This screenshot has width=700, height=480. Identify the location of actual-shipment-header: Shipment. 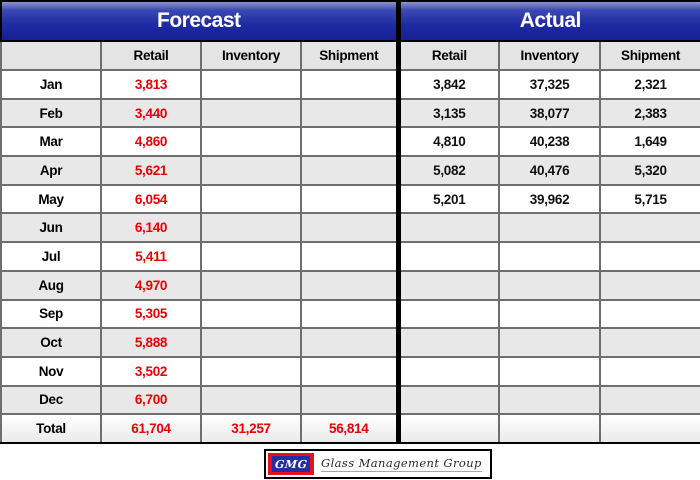
(649, 55).